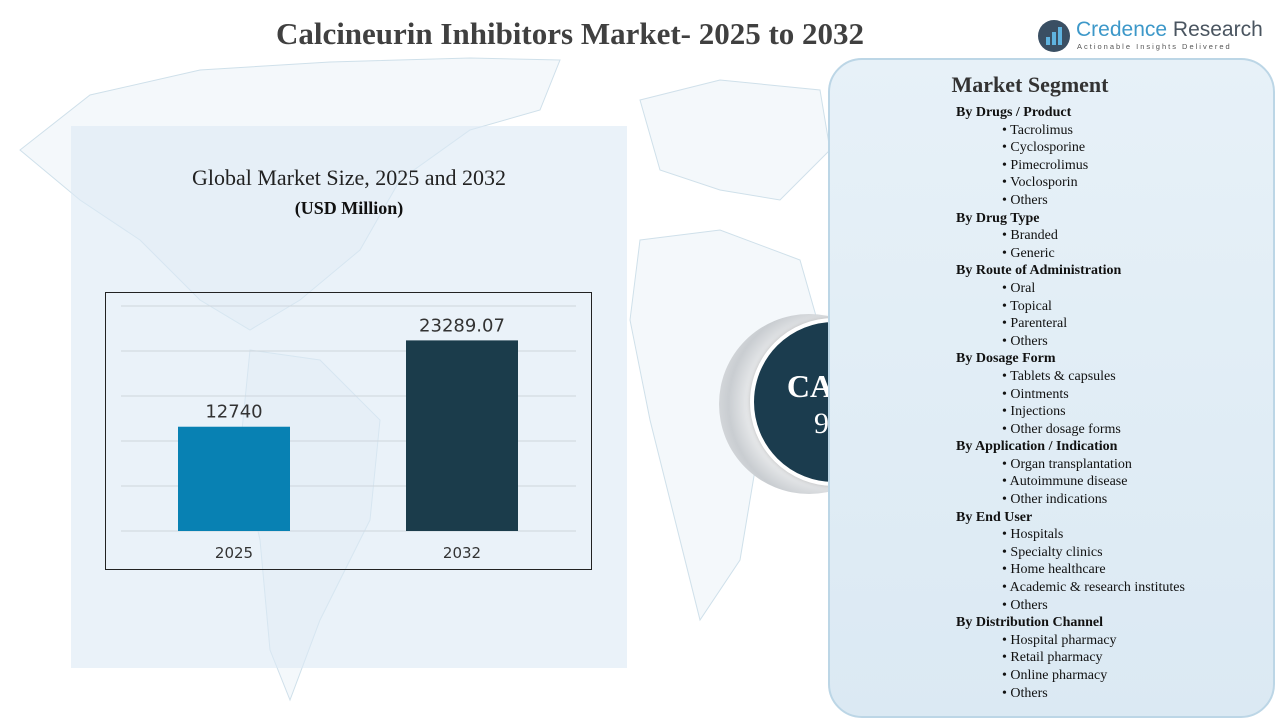 The height and width of the screenshot is (720, 1280). I want to click on segment-item: • Tacrolimus, so click(1093, 131).